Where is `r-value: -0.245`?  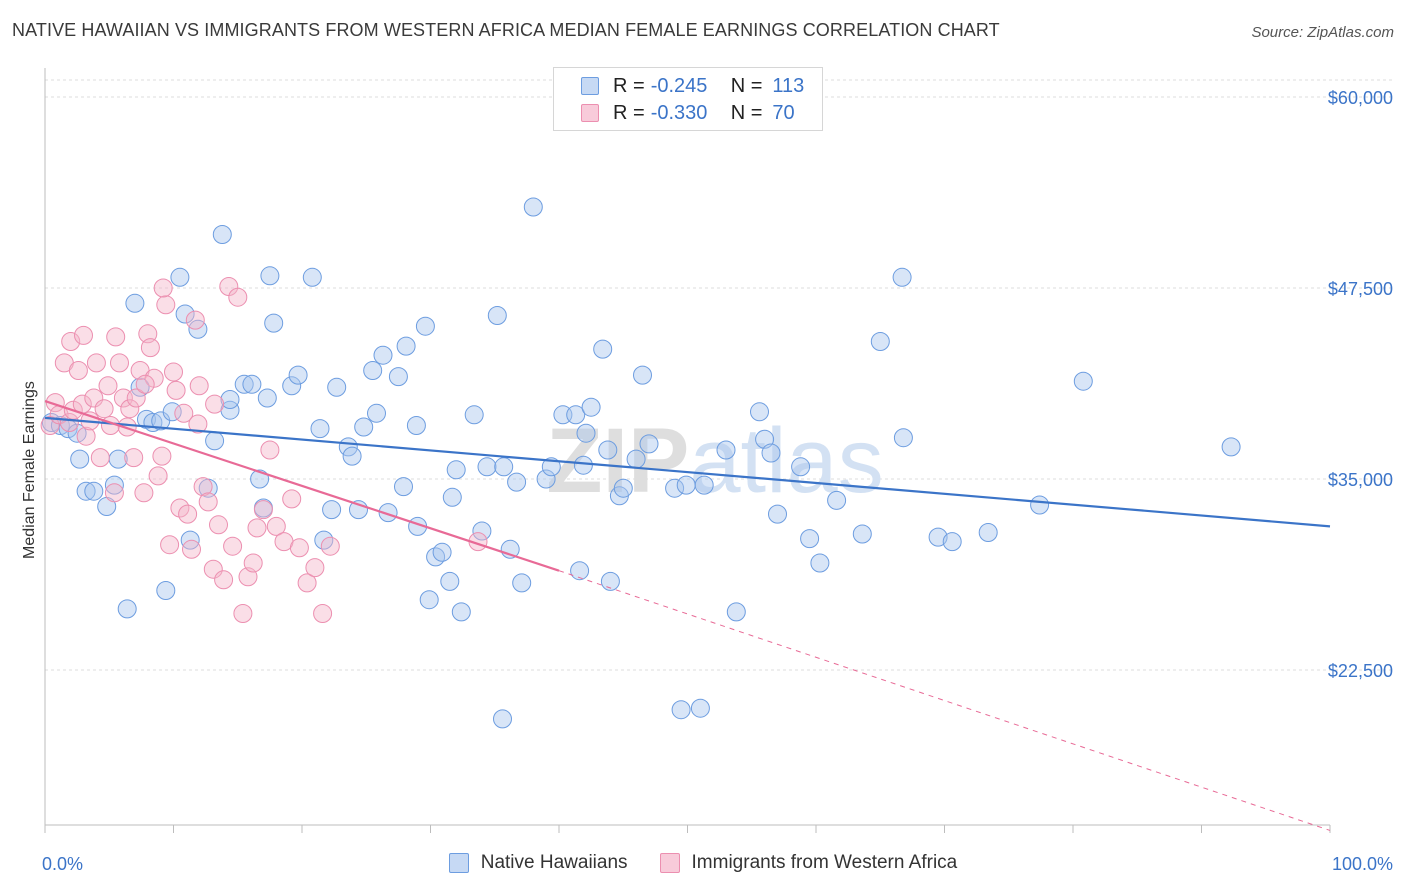
r-value: -0.245 is located at coordinates (679, 85).